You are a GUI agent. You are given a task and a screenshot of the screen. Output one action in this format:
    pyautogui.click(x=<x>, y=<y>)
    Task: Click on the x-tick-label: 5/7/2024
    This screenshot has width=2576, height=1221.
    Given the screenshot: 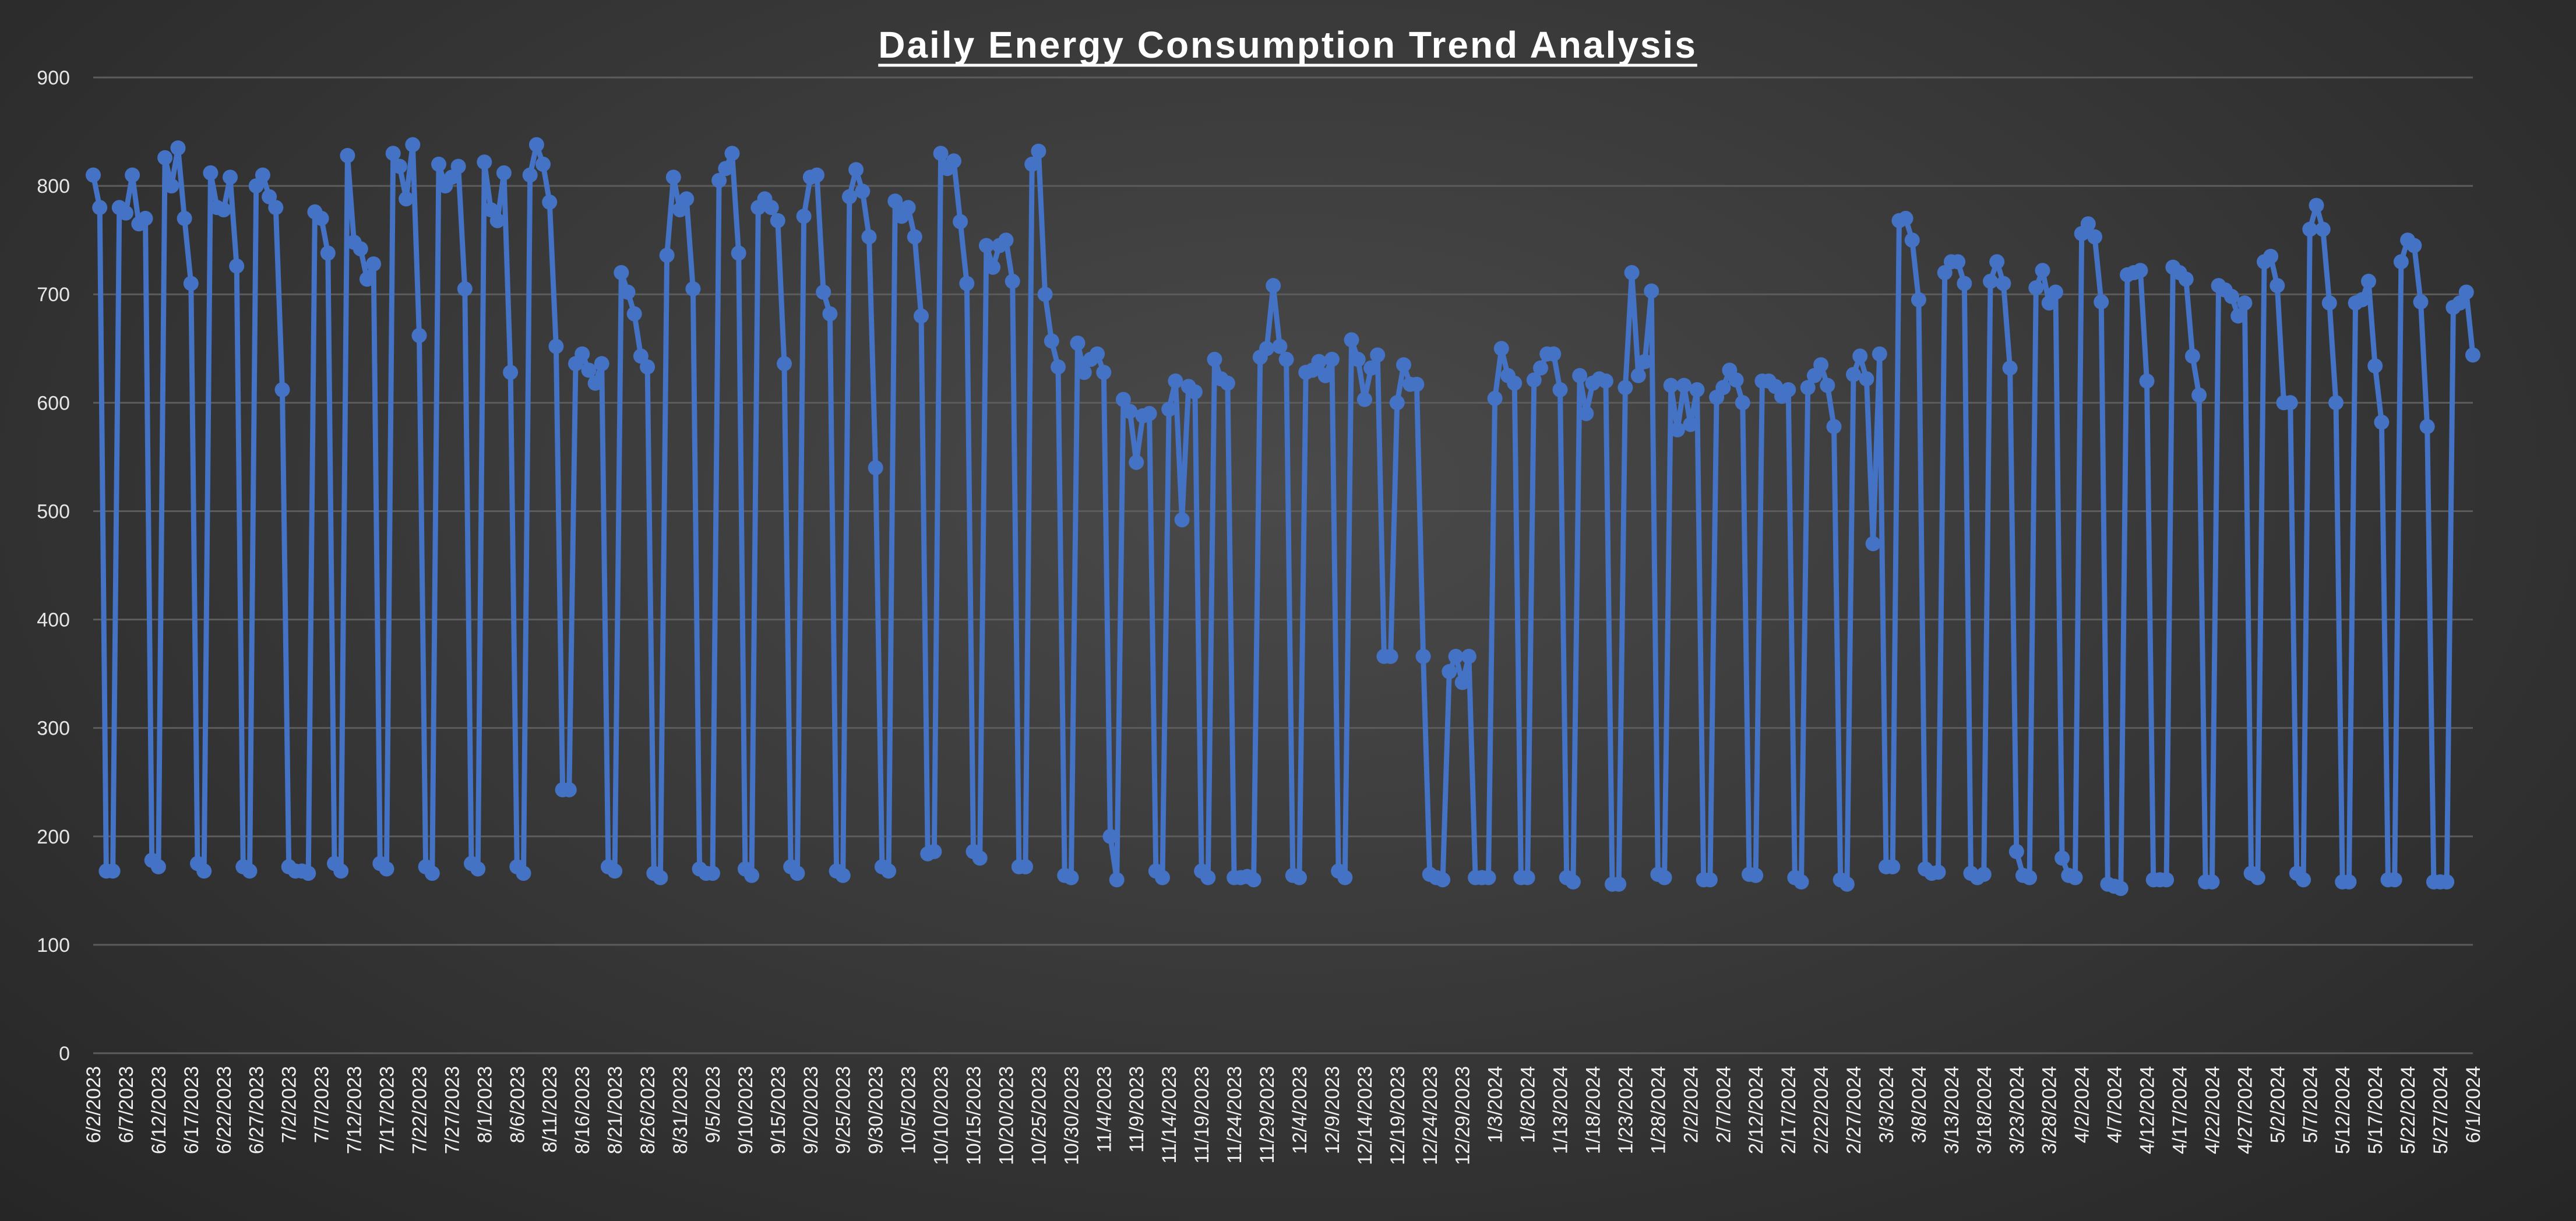 What is the action you would take?
    pyautogui.click(x=2310, y=1104)
    